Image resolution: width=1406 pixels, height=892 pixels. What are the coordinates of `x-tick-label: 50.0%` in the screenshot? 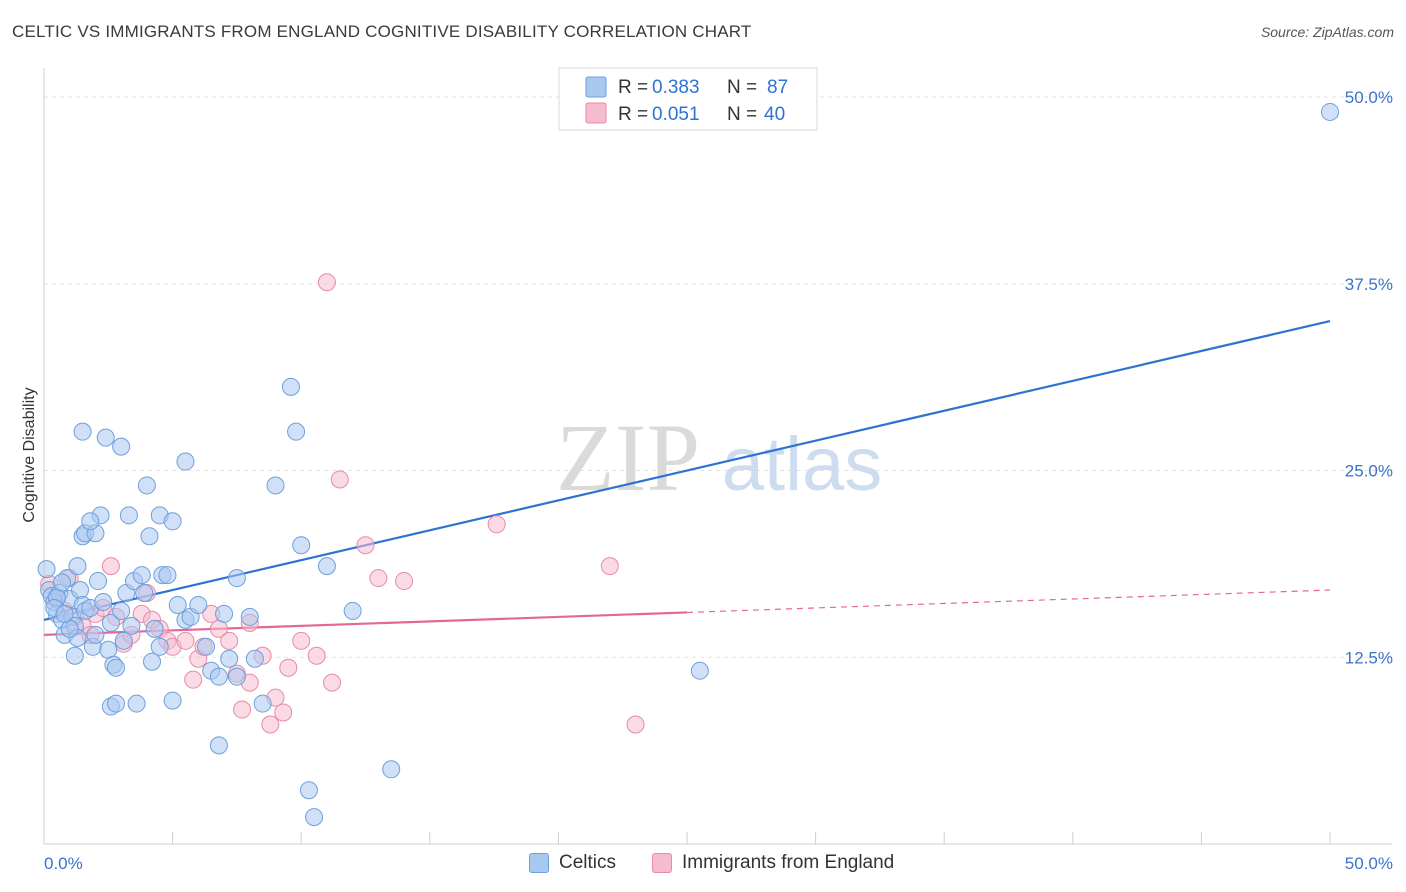 It's located at (1369, 863).